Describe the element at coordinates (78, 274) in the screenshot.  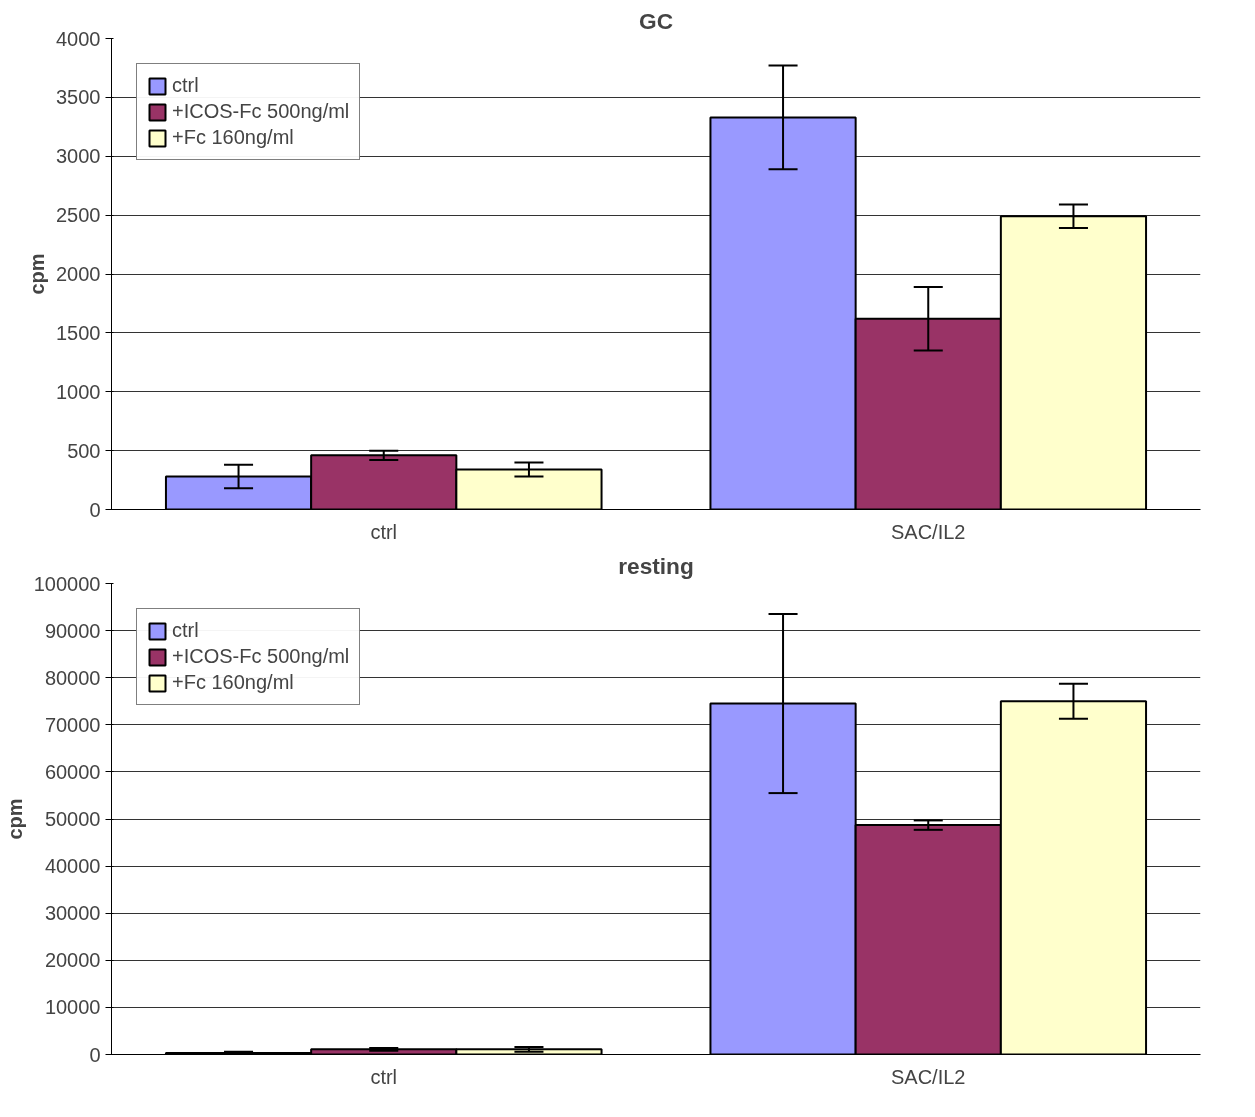
I see `y-tick-label: 2000` at that location.